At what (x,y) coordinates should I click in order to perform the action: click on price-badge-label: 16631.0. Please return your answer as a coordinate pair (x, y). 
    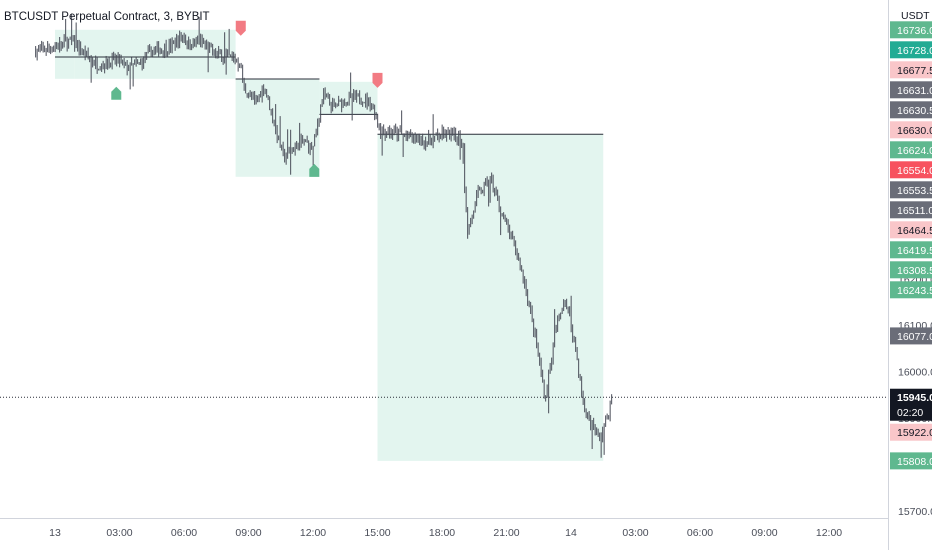
    Looking at the image, I should click on (914, 91).